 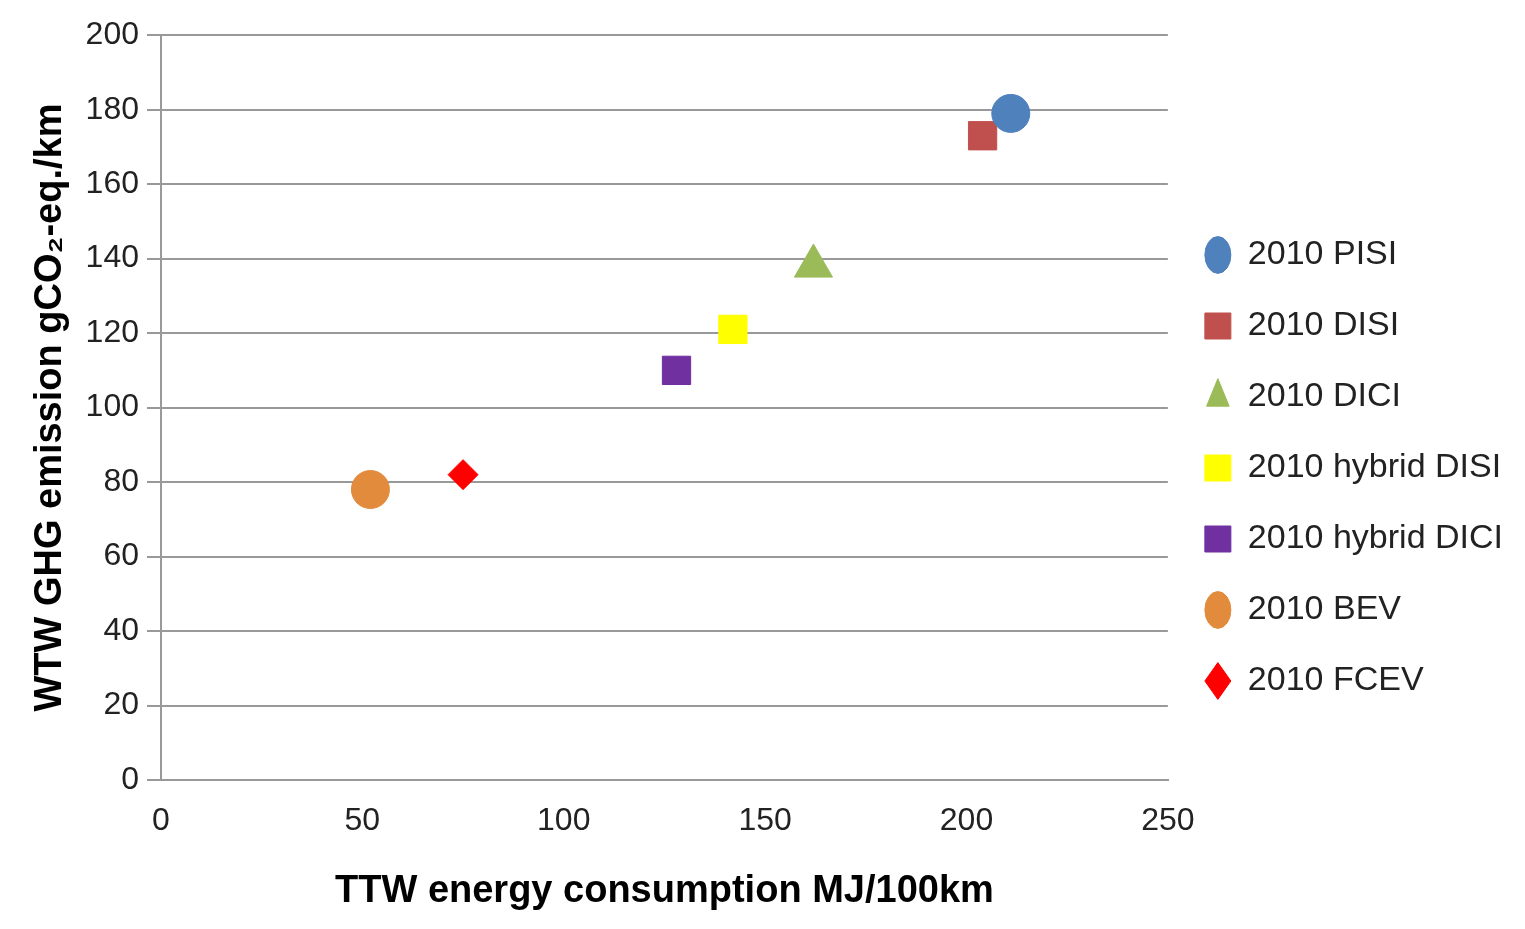 I want to click on x-tick-label: 50, so click(x=362, y=819).